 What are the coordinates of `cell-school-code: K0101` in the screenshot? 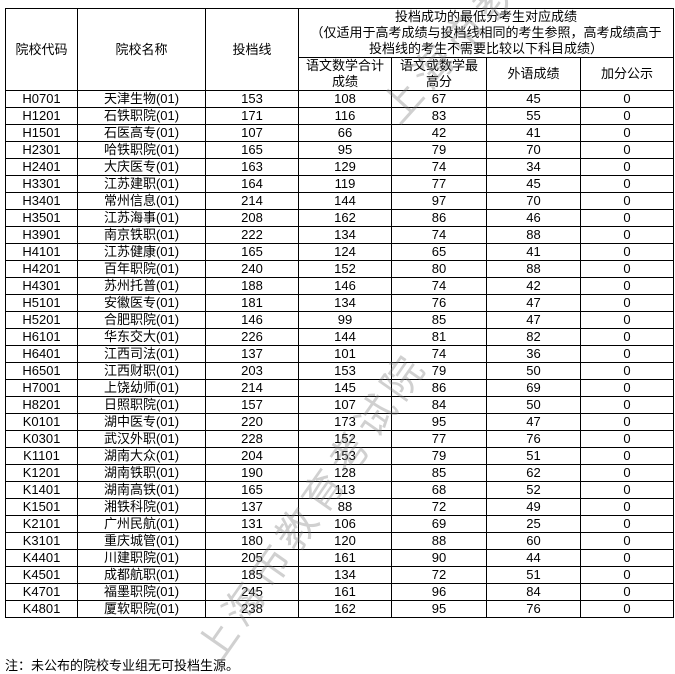 It's located at (41, 422).